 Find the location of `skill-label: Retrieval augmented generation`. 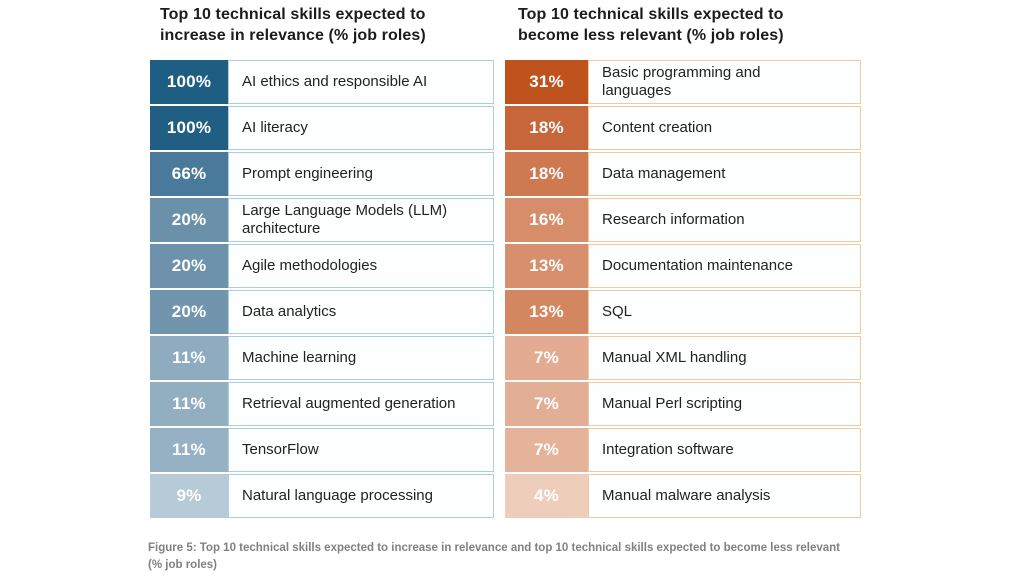

skill-label: Retrieval augmented generation is located at coordinates (361, 404).